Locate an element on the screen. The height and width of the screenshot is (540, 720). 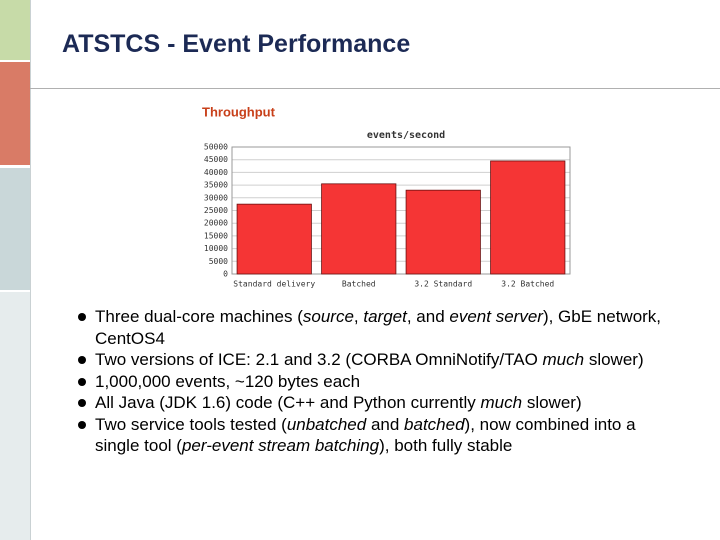
bullet-text: ), GbE network, CentOS4 is located at coordinates (380, 327).